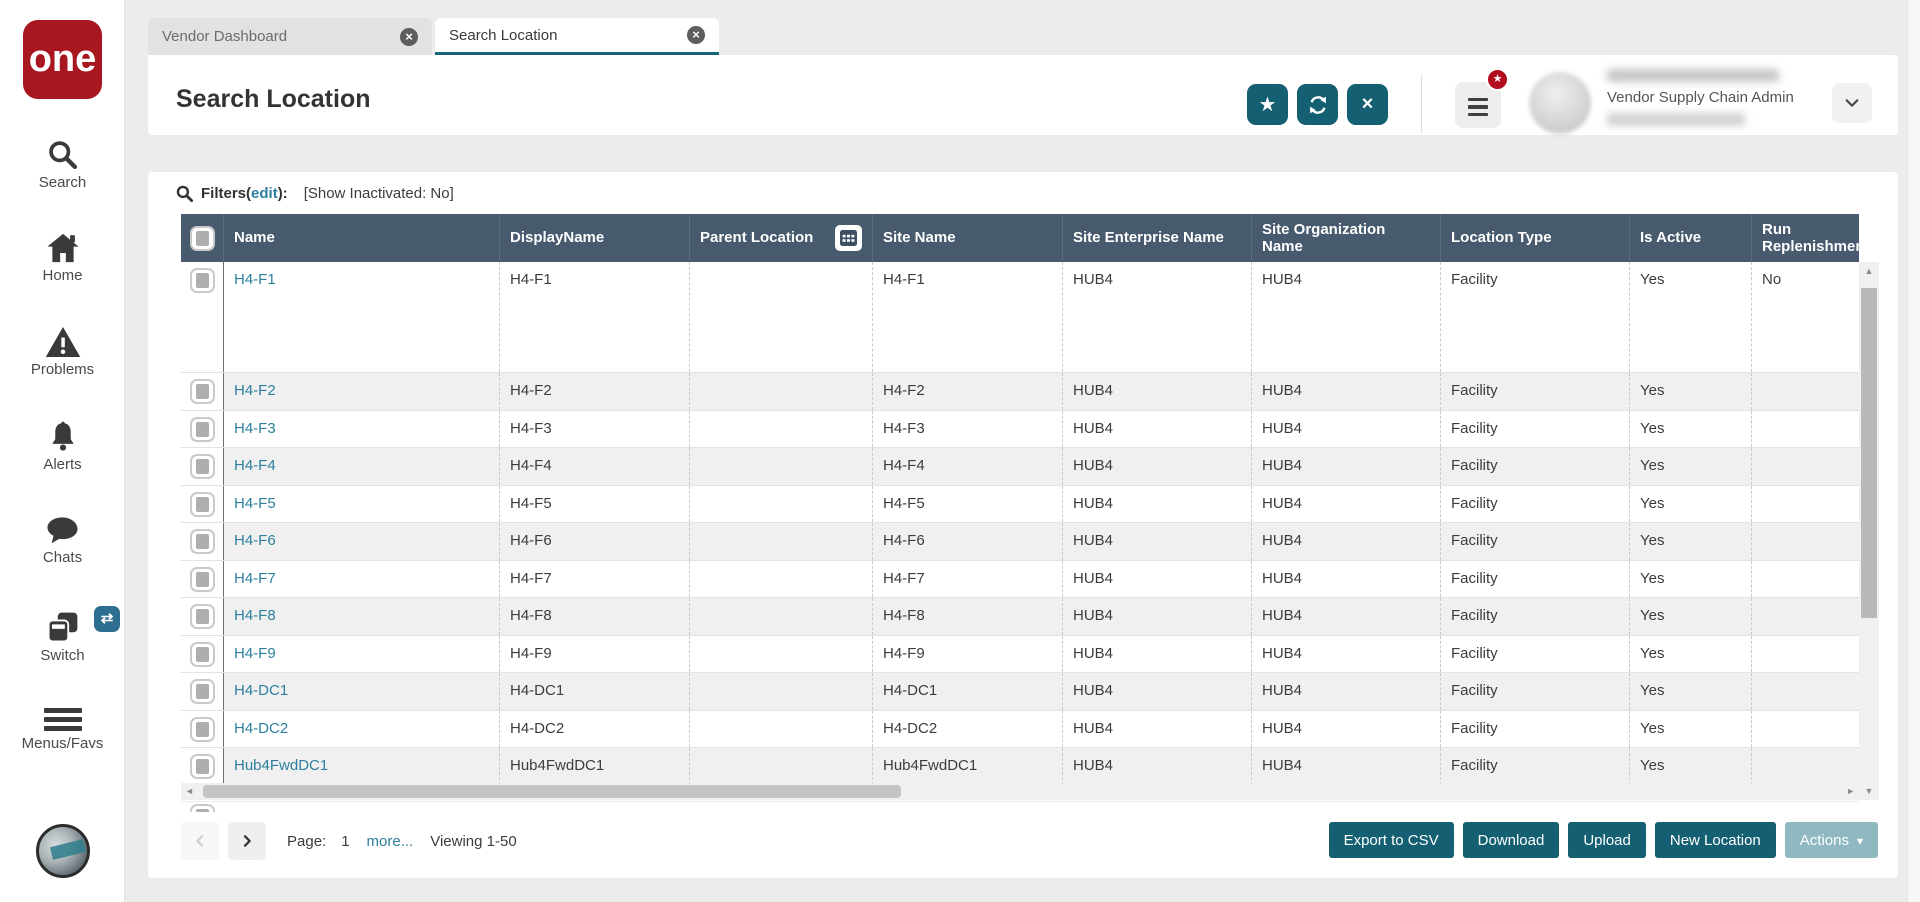 The height and width of the screenshot is (902, 1920). I want to click on location-link: Hub4FwdDC1, so click(281, 765).